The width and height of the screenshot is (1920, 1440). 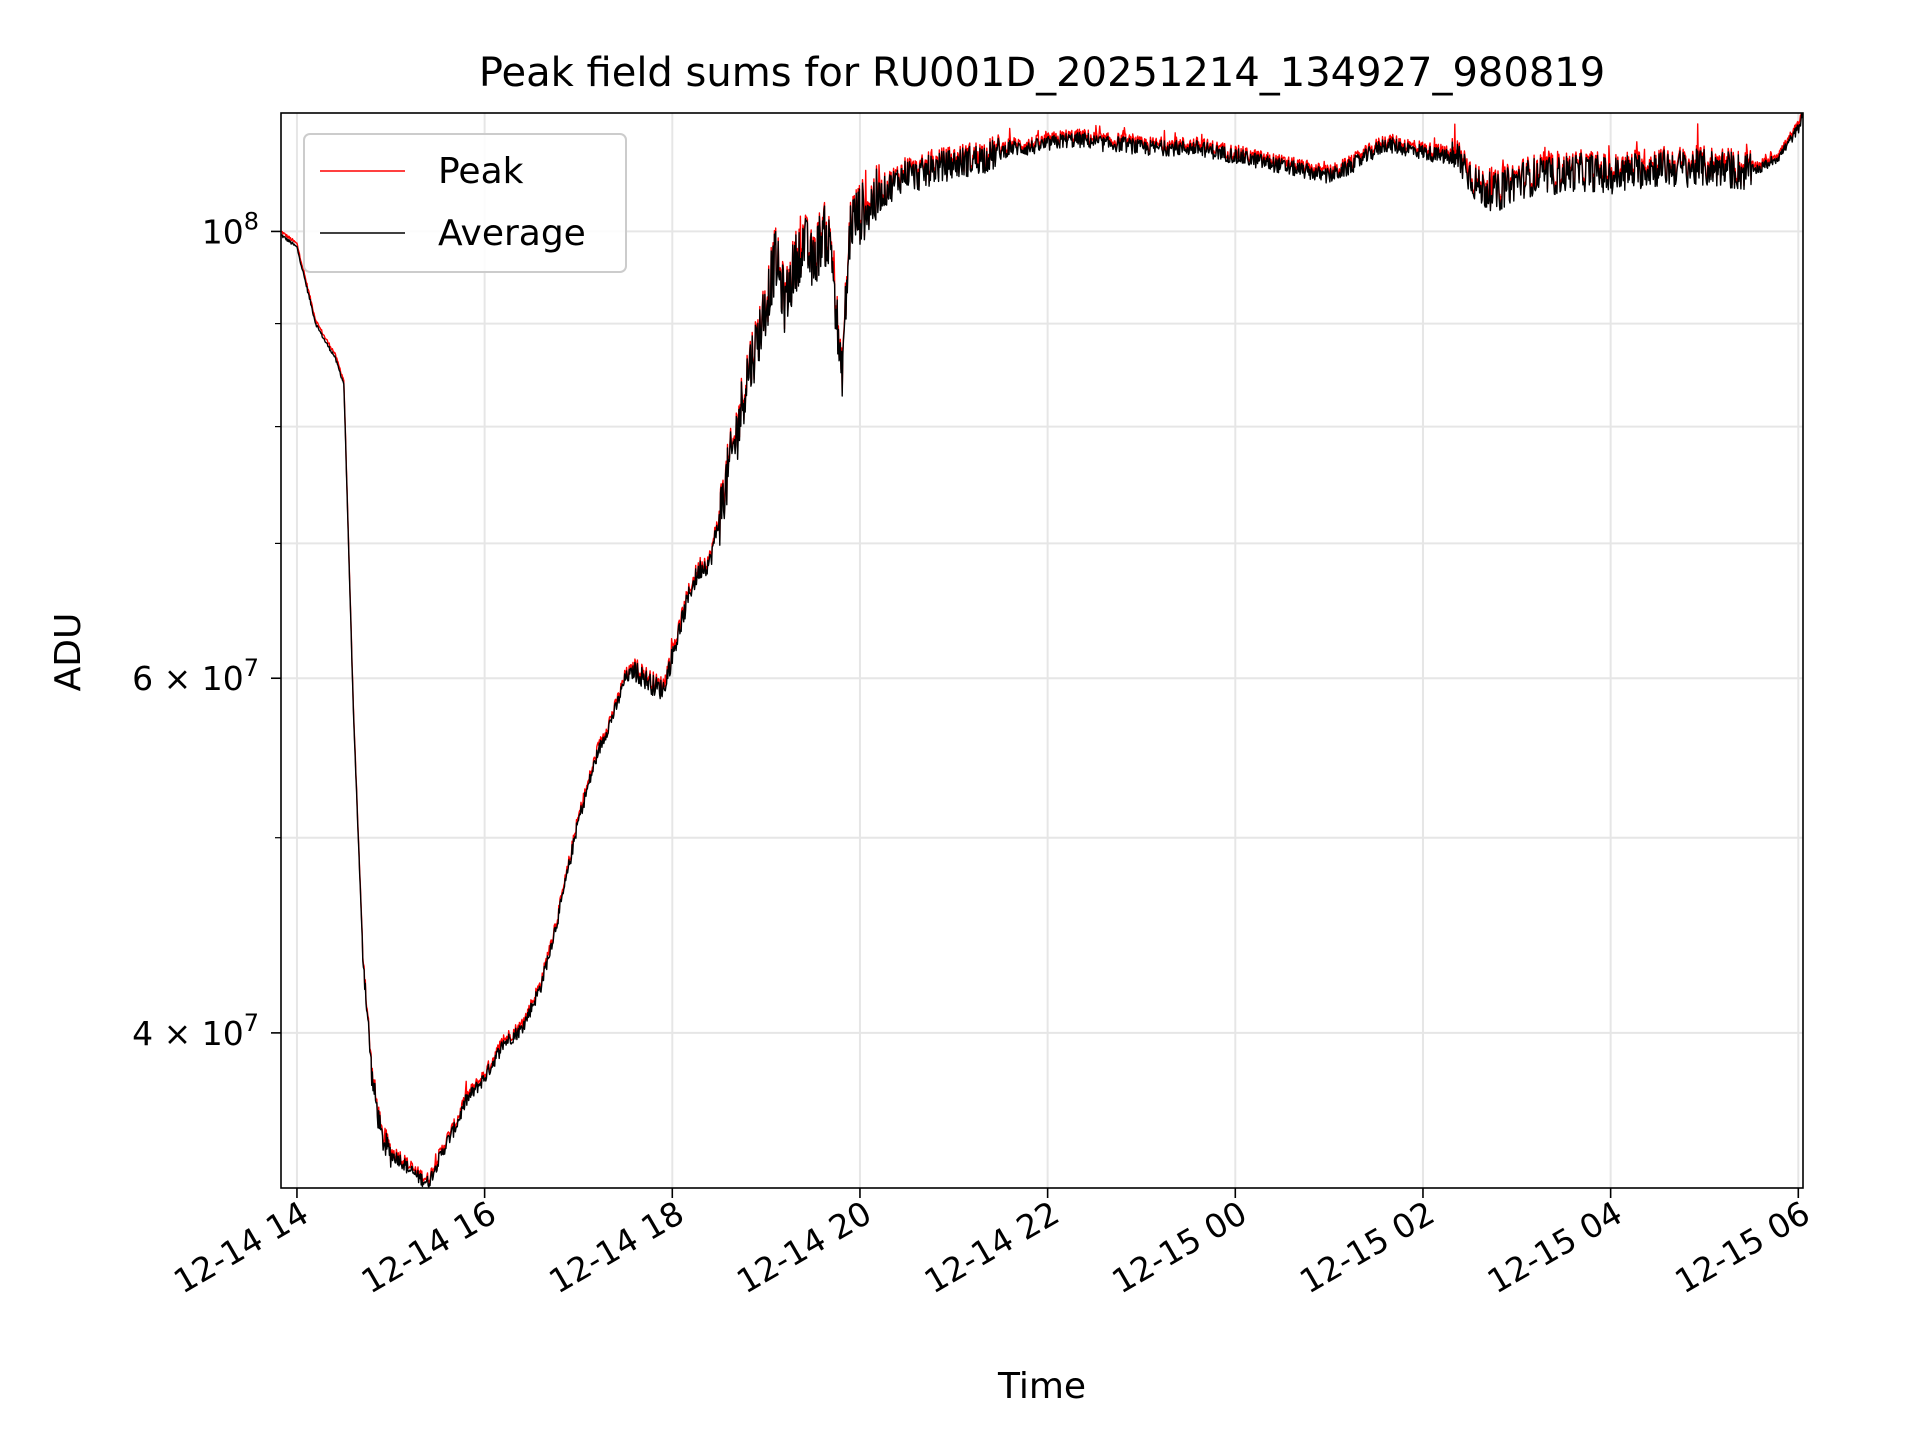 I want to click on y-axis-label: ADU, so click(x=68, y=652).